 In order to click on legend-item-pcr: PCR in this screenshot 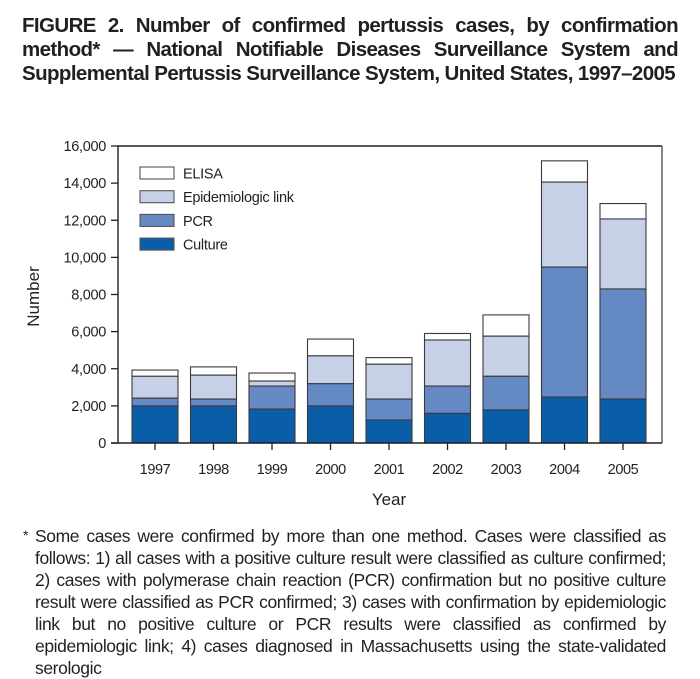, I will do `click(176, 221)`.